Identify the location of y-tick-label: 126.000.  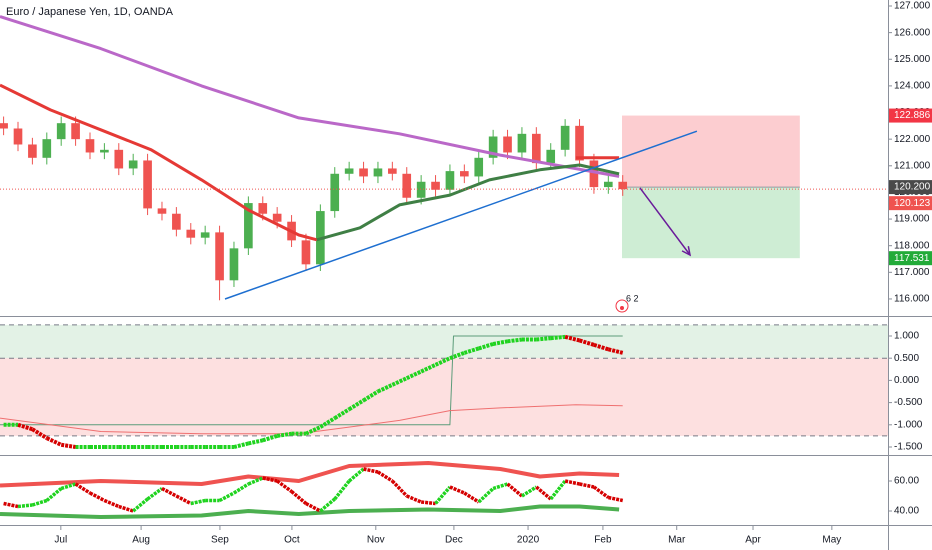
(912, 32).